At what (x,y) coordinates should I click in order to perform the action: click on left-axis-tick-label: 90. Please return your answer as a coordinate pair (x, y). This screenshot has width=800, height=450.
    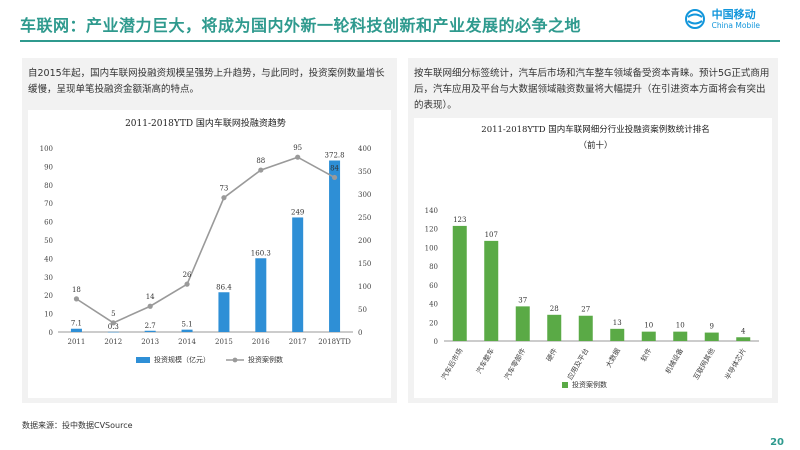
    Looking at the image, I should click on (48, 167).